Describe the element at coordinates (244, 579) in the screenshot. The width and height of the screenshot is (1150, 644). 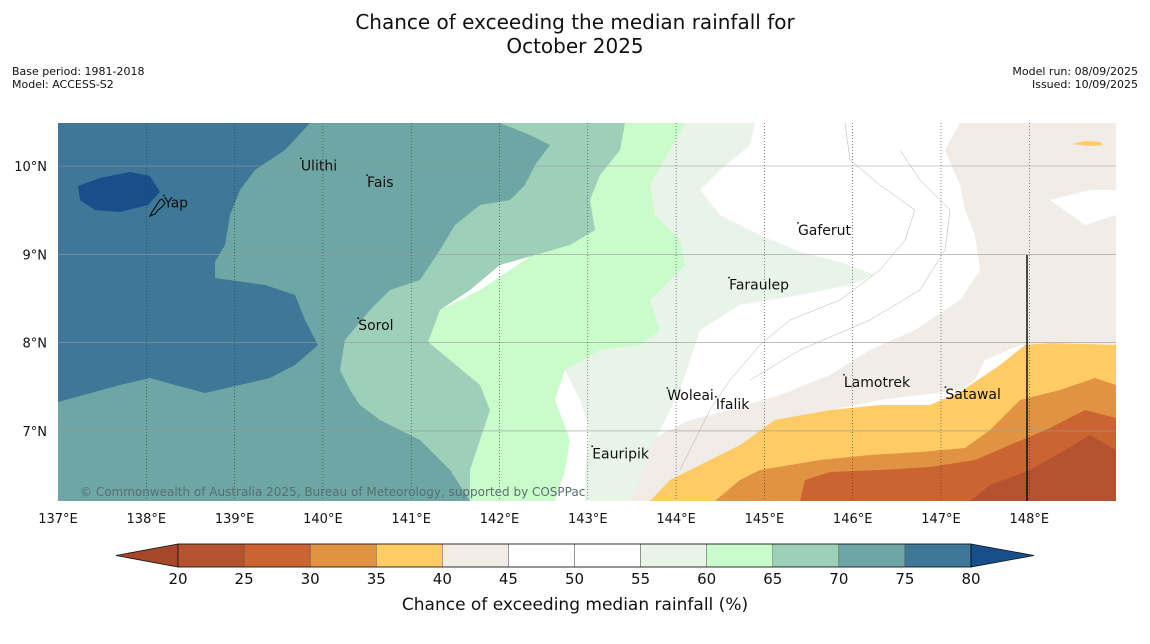
I see `colorbar-tick-label: 25` at that location.